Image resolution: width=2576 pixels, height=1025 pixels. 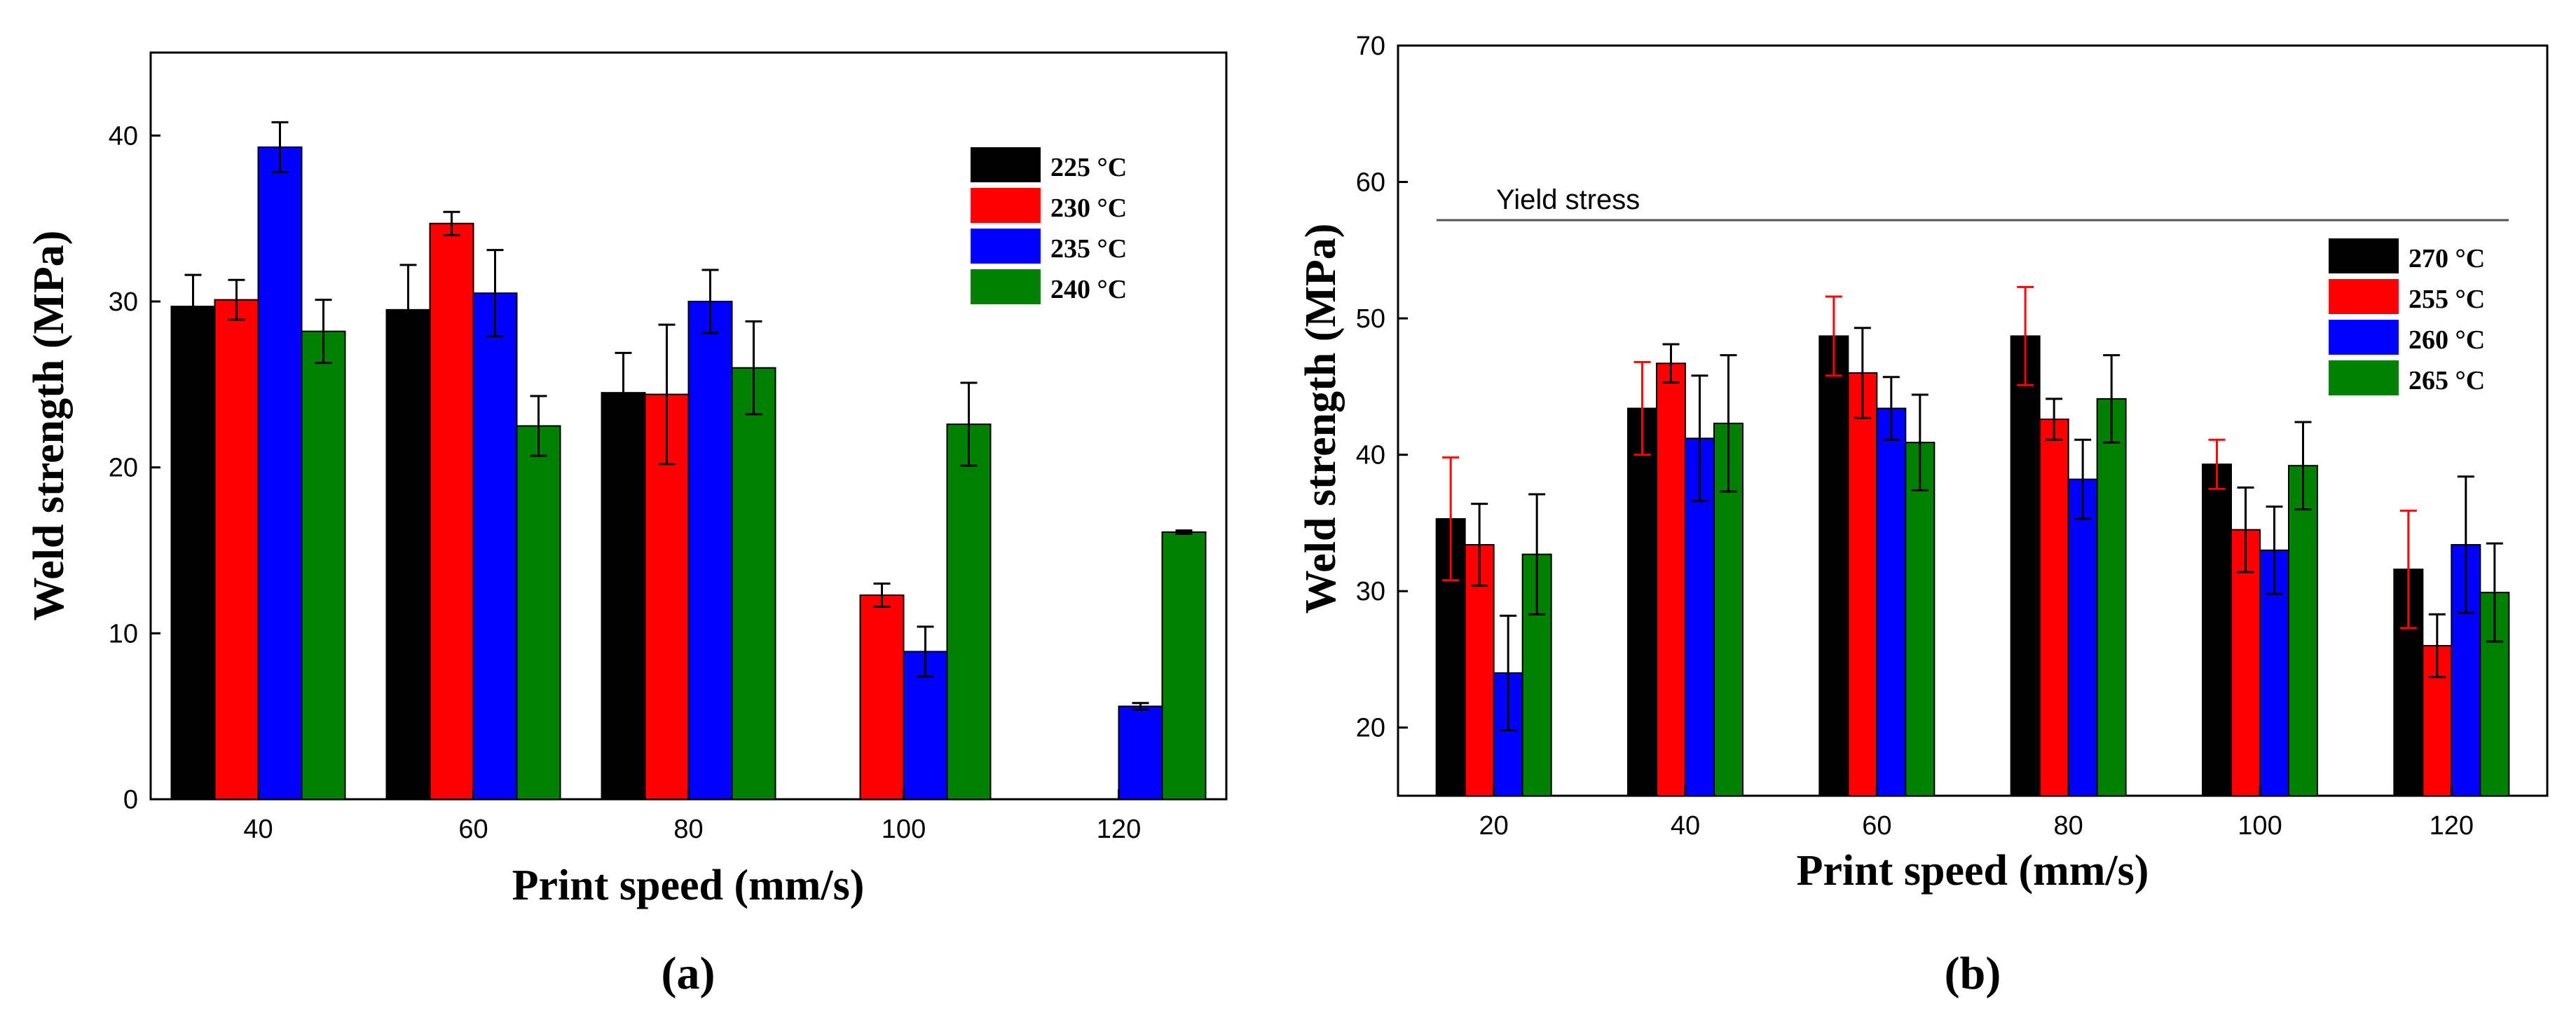 What do you see at coordinates (2407, 316) in the screenshot?
I see `panel-b-legend: 270 °C 255 °C 260 °C 265 °C` at bounding box center [2407, 316].